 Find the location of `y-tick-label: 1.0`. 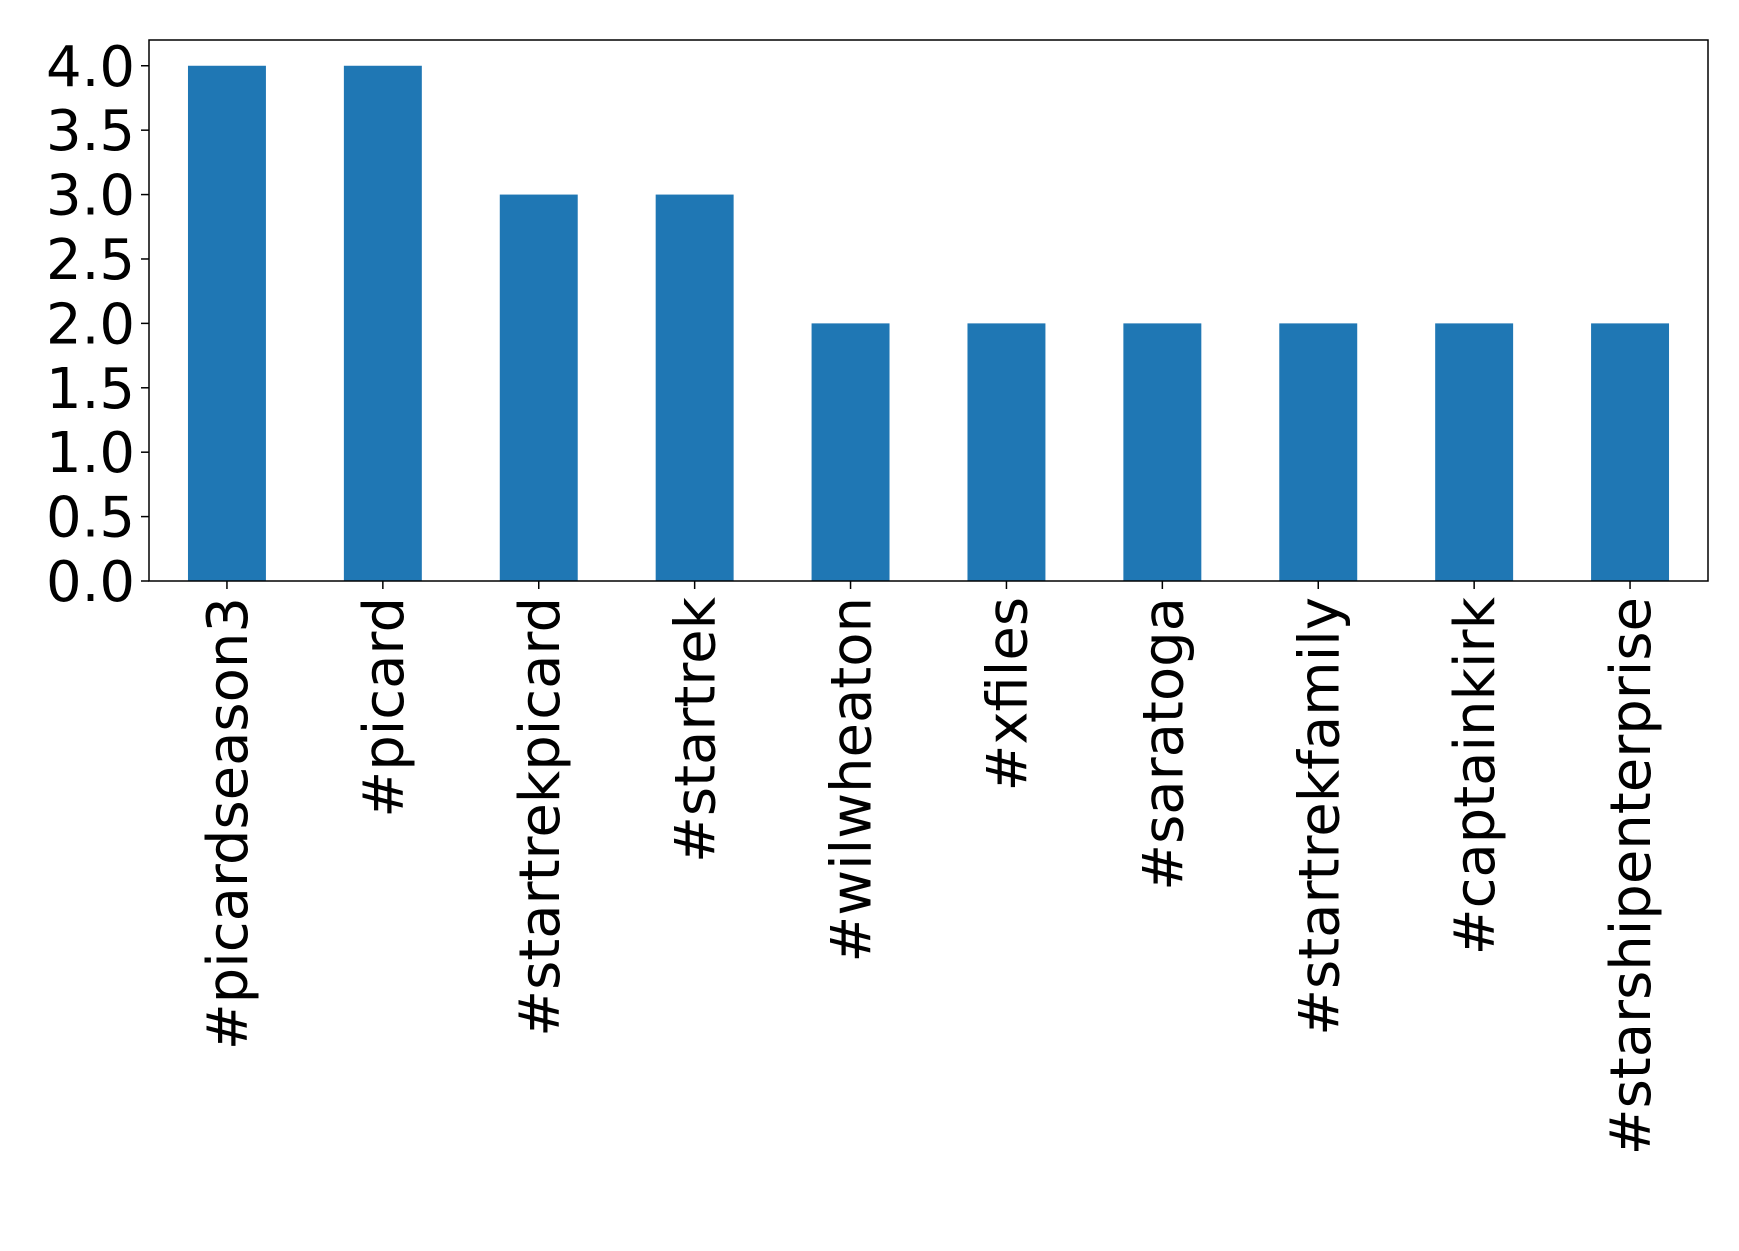

y-tick-label: 1.0 is located at coordinates (90, 453).